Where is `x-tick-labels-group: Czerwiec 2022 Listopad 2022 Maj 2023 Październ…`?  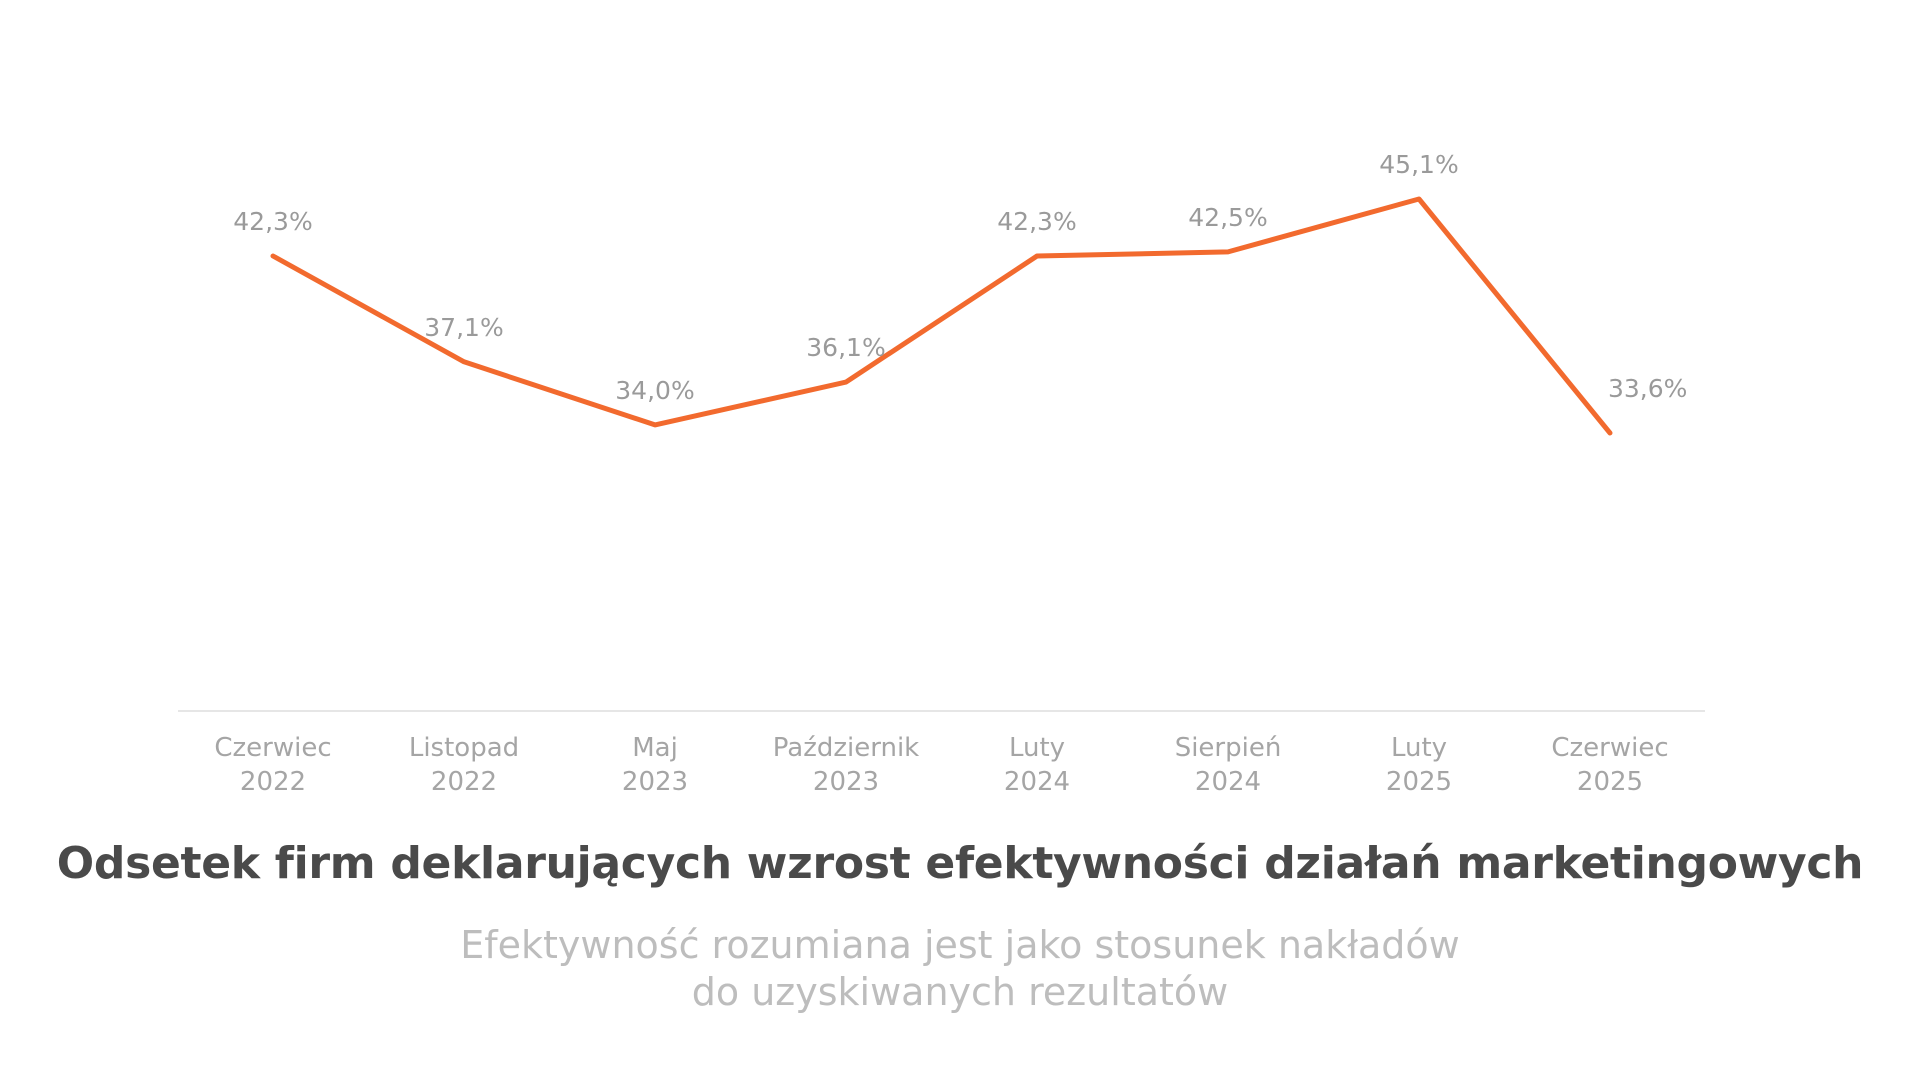 x-tick-labels-group: Czerwiec 2022 Listopad 2022 Maj 2023 Październ… is located at coordinates (941, 765).